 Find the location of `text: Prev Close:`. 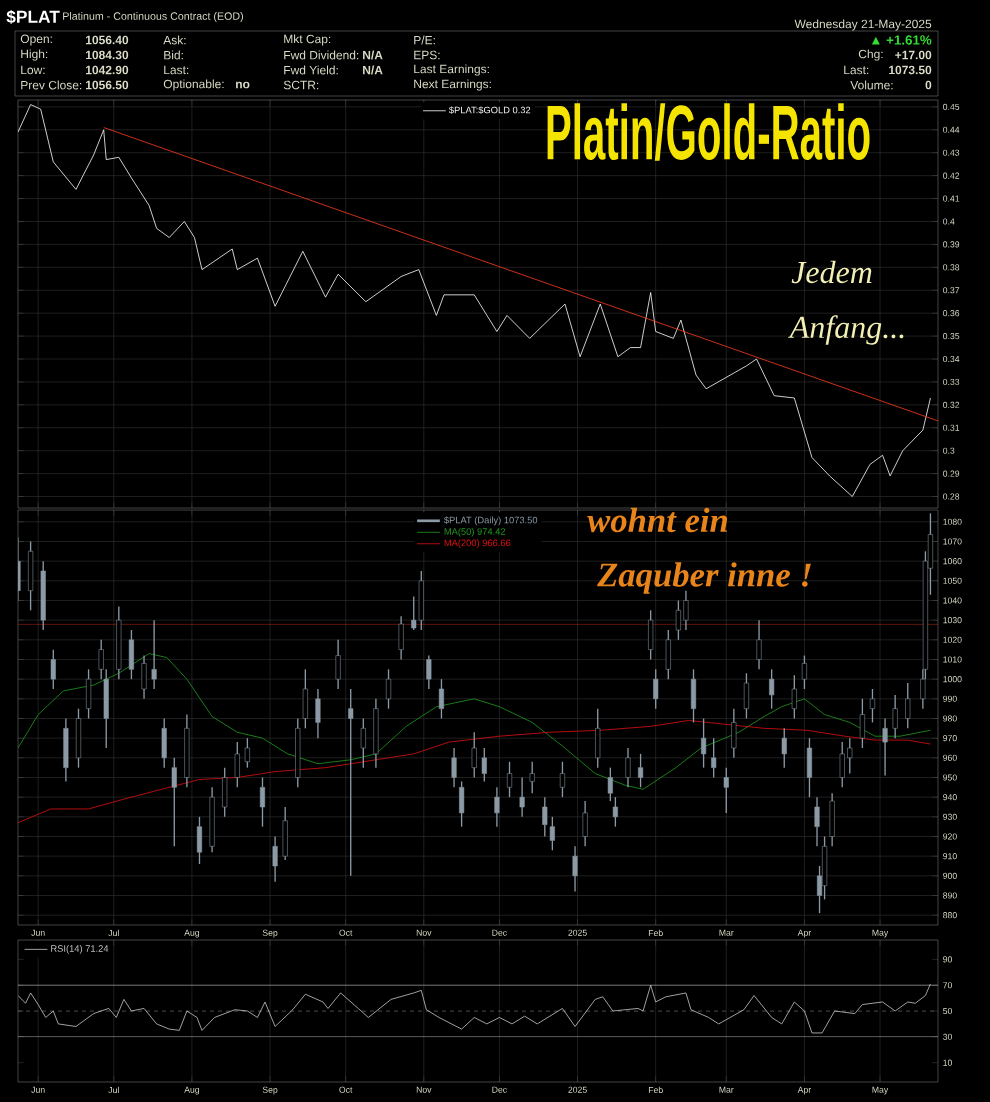

text: Prev Close: is located at coordinates (51, 85).